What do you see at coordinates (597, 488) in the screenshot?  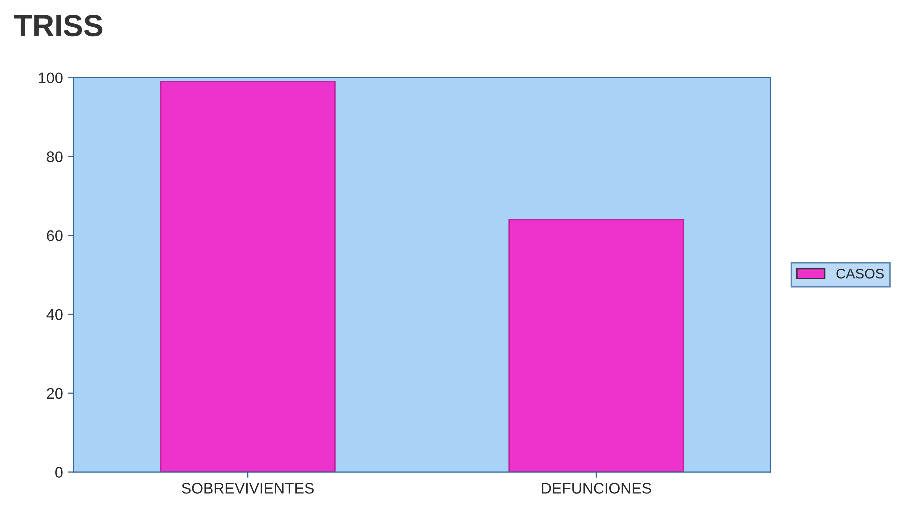 I see `x-tick-label: DEFUNCIONES` at bounding box center [597, 488].